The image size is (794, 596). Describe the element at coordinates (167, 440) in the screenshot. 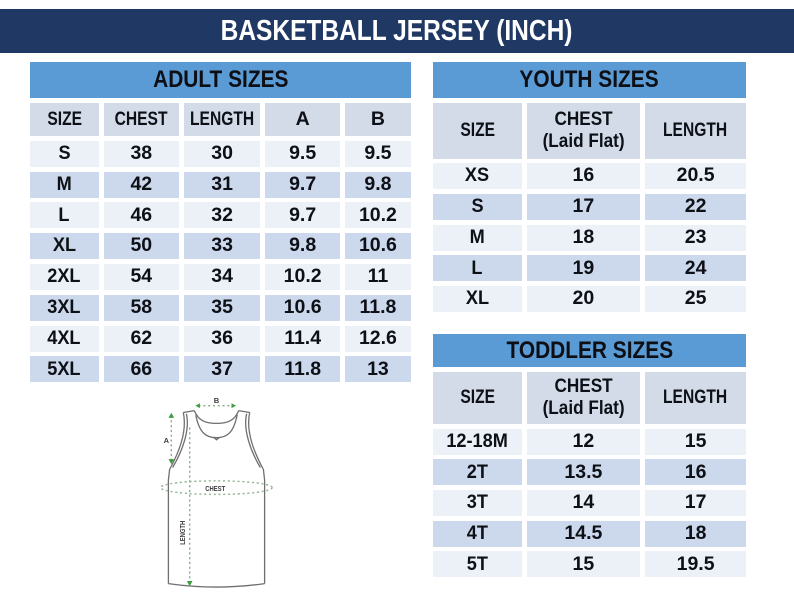

I see `svg-text: A` at that location.